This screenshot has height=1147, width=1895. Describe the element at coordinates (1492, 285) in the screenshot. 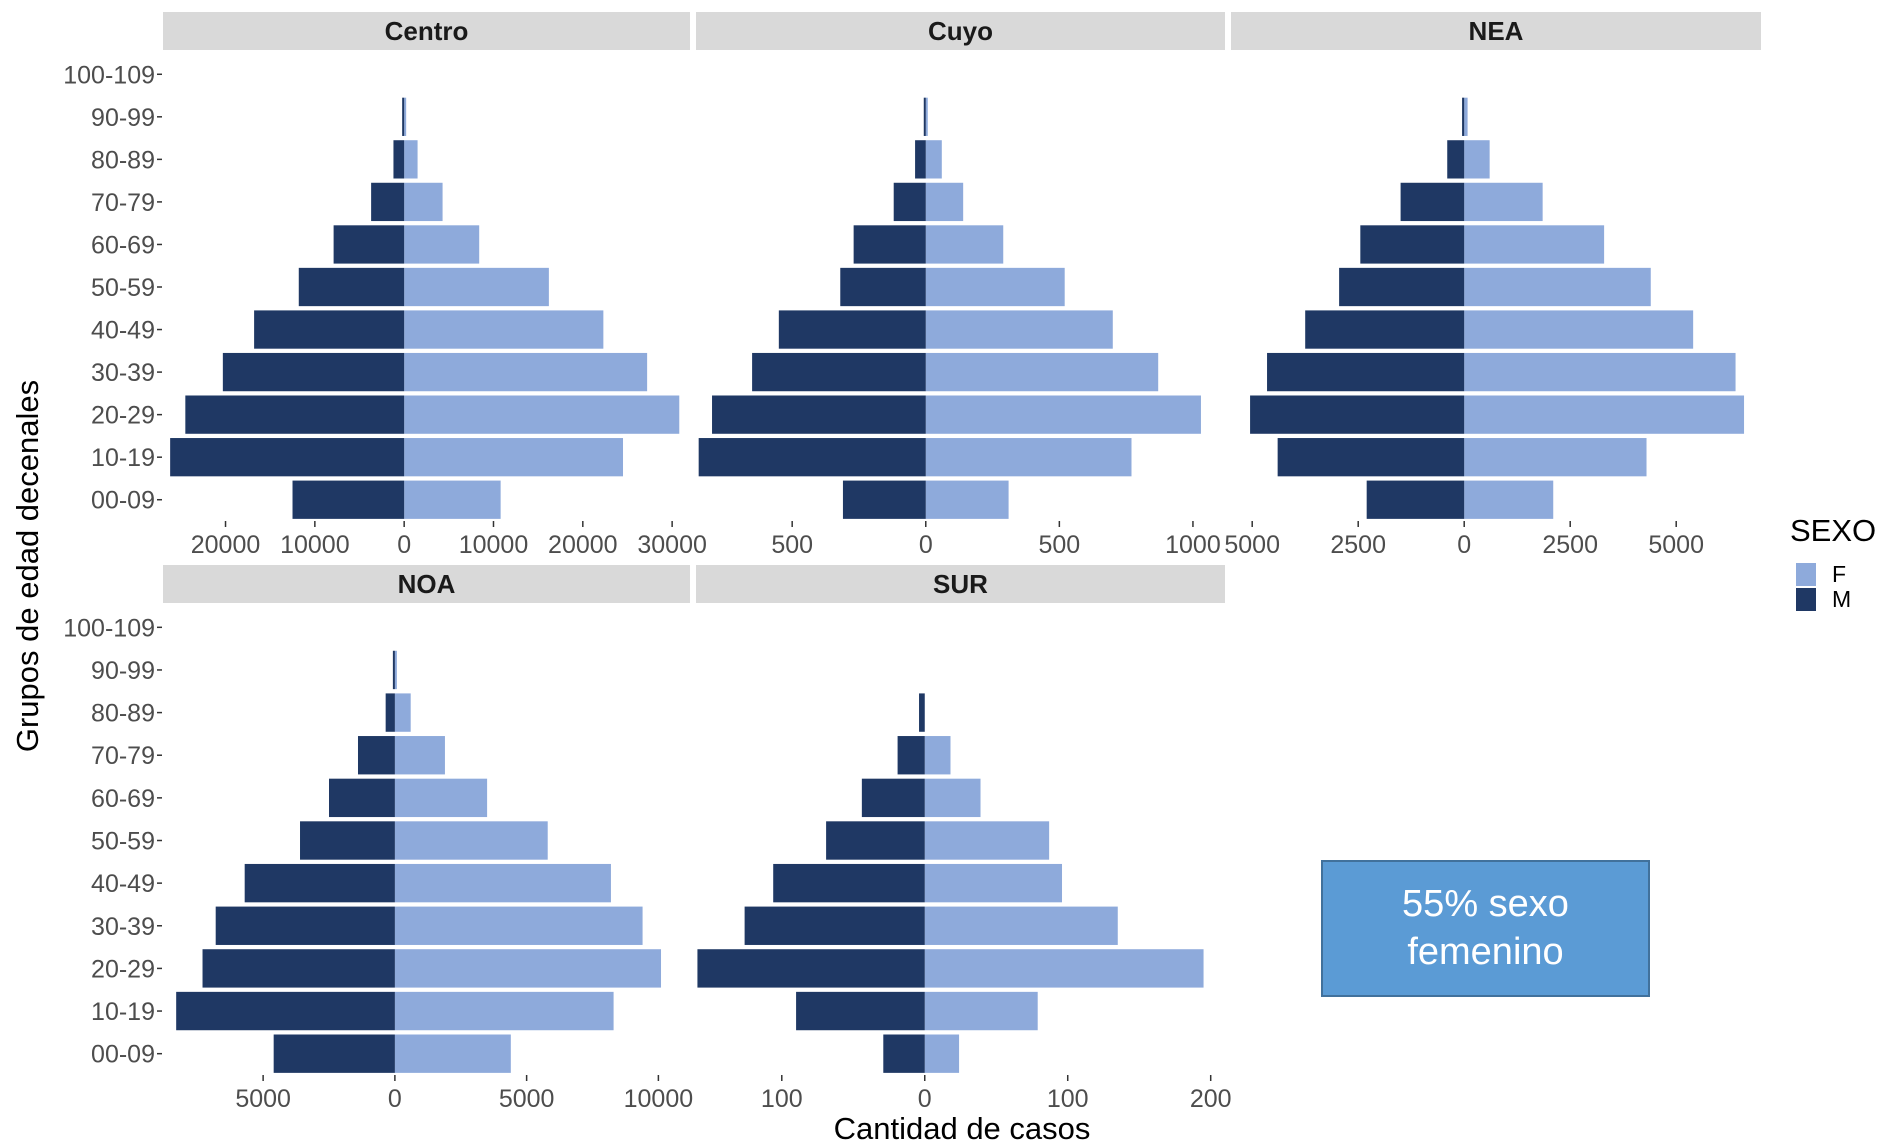

I see `facet-panel-nea: NEA 5000 2500 0 2500 5000` at that location.